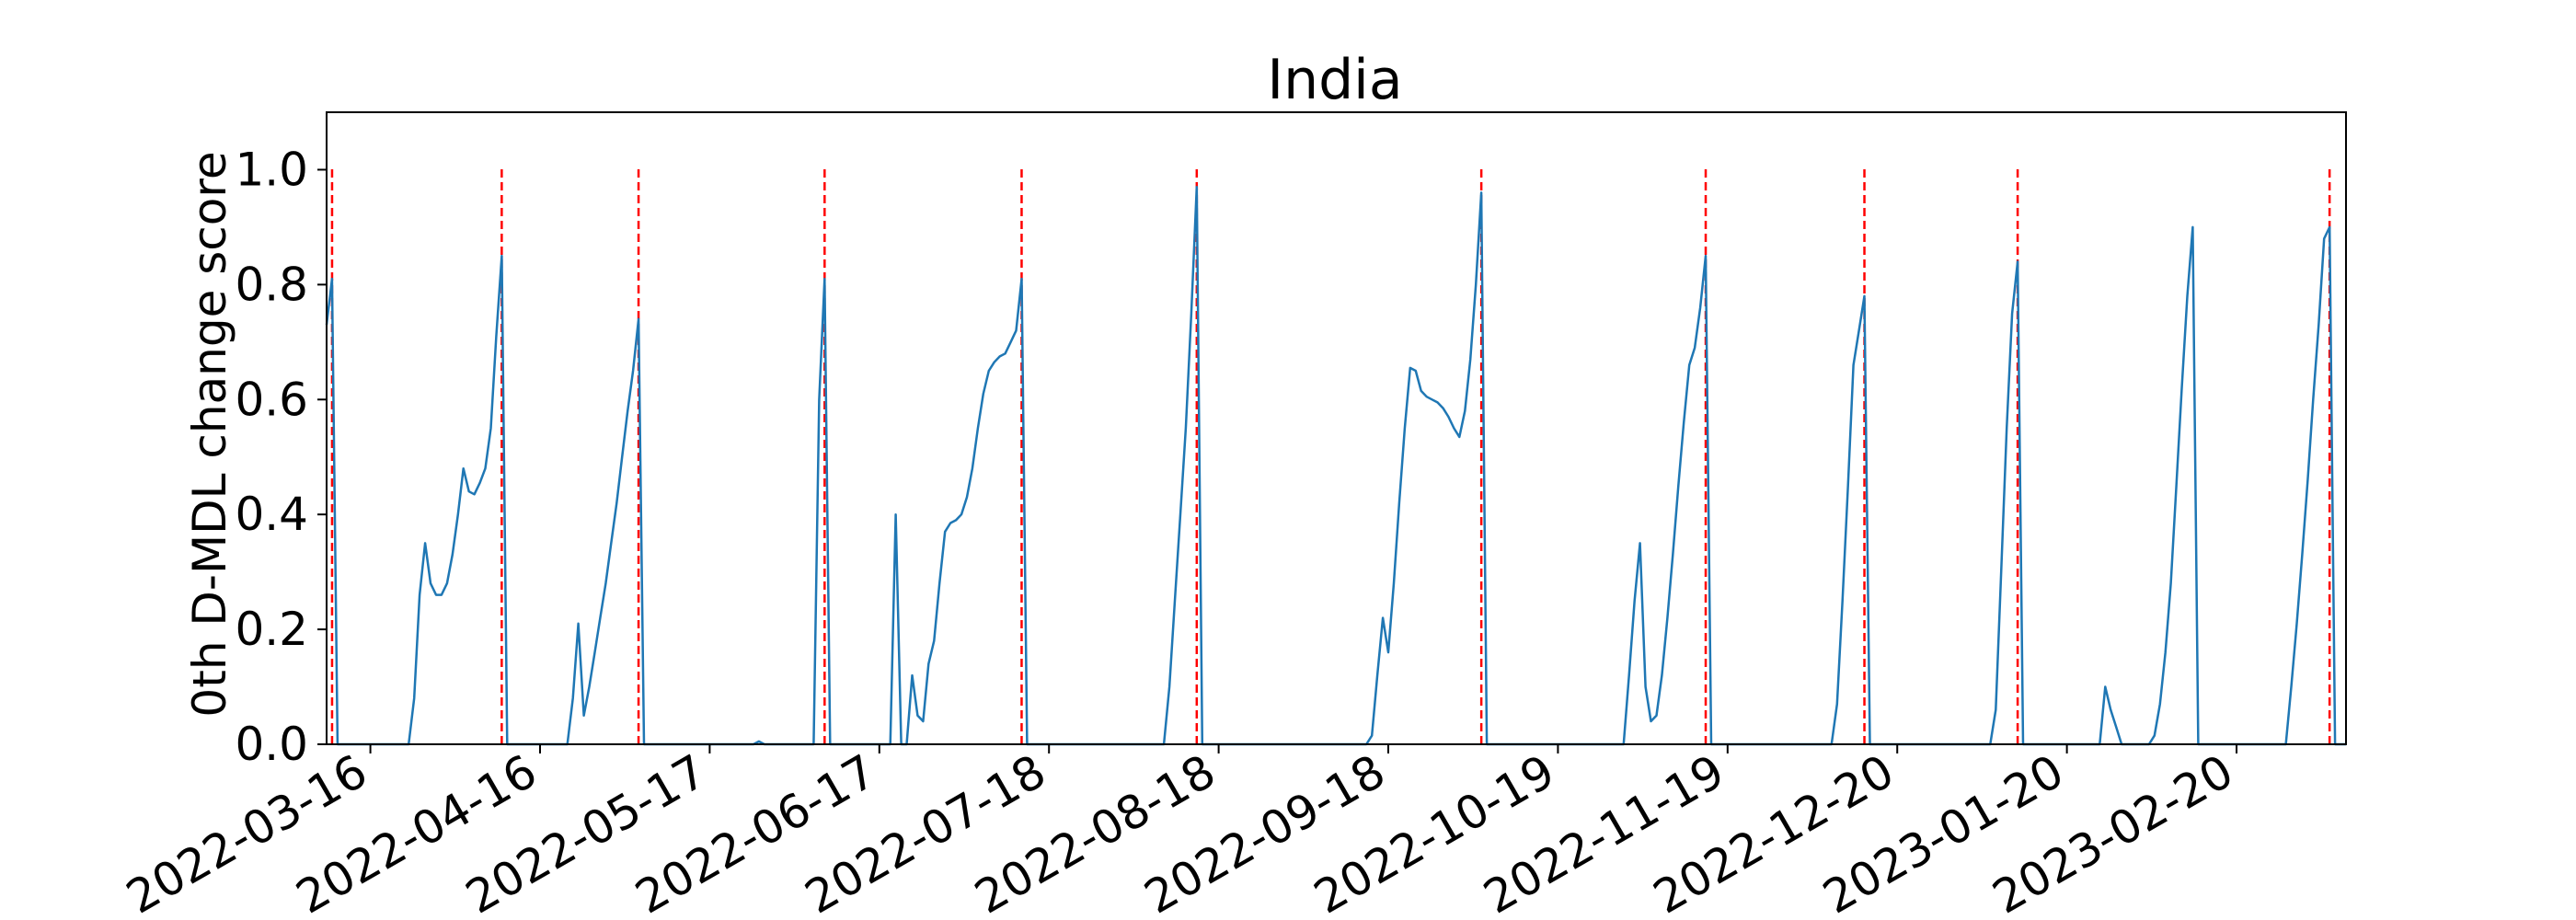 The width and height of the screenshot is (2576, 920). What do you see at coordinates (271, 514) in the screenshot?
I see `y-tick-label-2: 0.4` at bounding box center [271, 514].